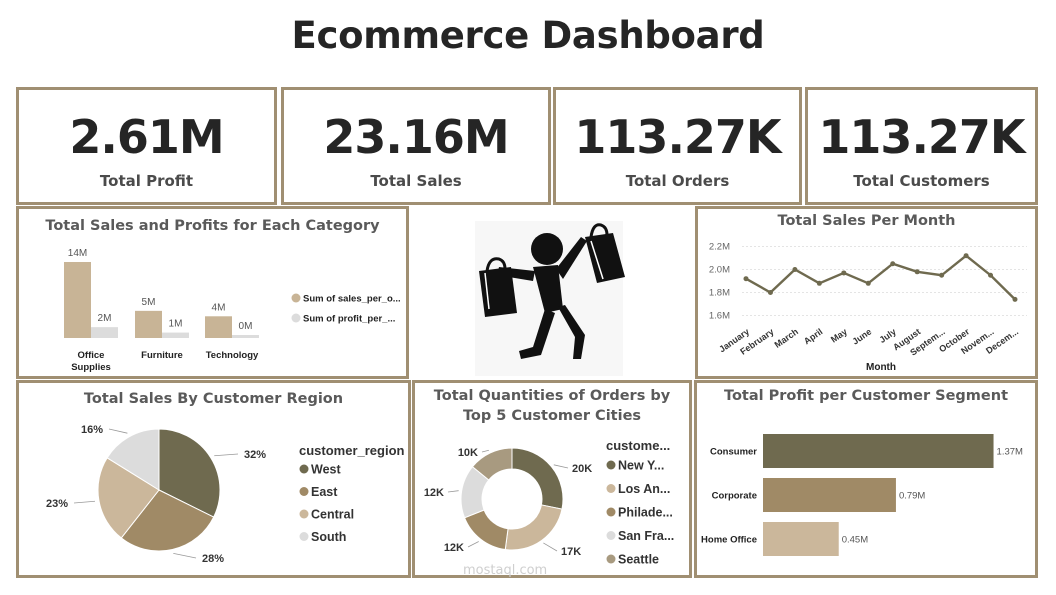  What do you see at coordinates (176, 324) in the screenshot?
I see `data-label: 1M` at bounding box center [176, 324].